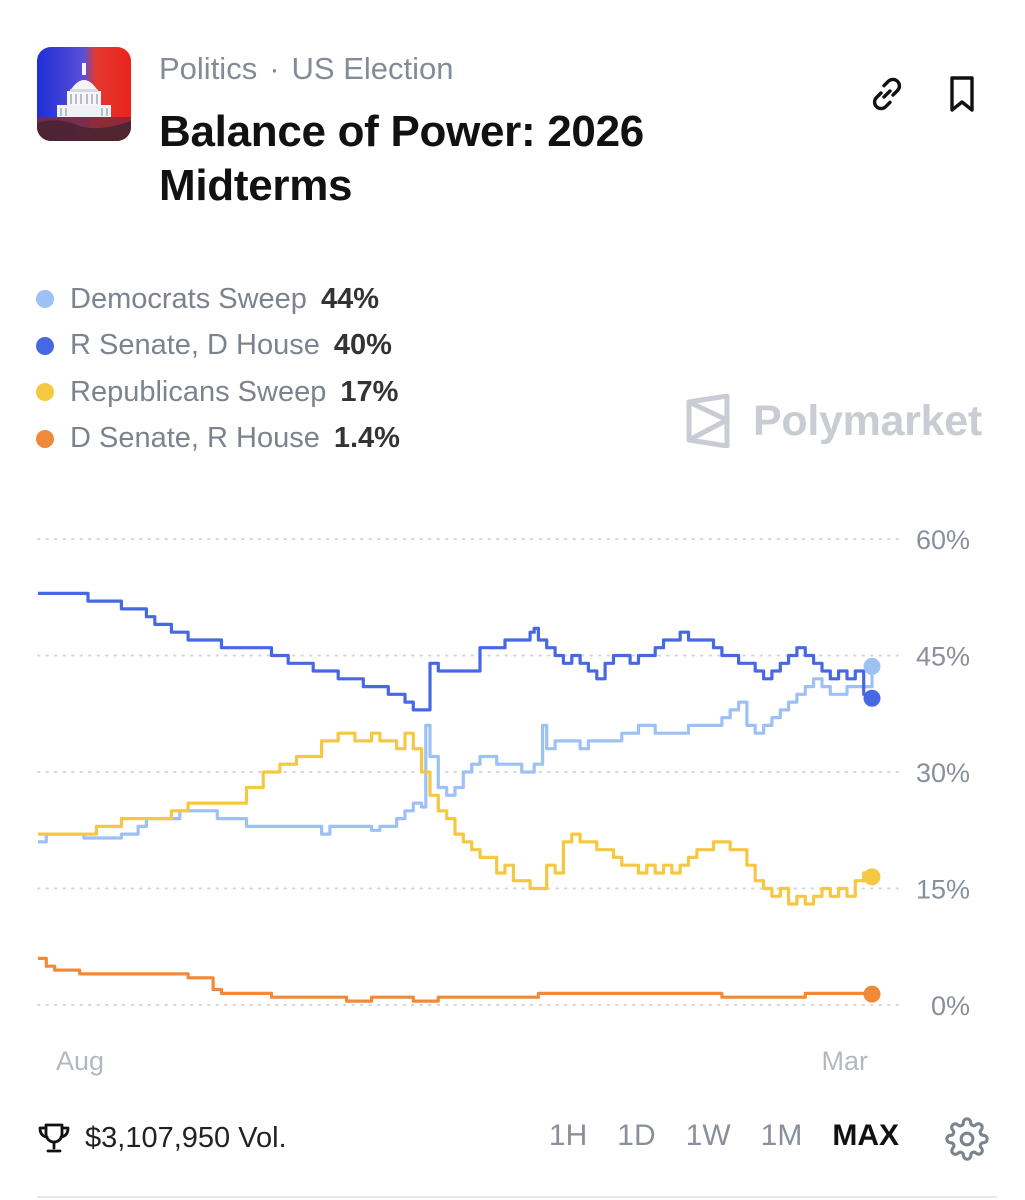  I want to click on x-tick-label: Mar, so click(845, 1061).